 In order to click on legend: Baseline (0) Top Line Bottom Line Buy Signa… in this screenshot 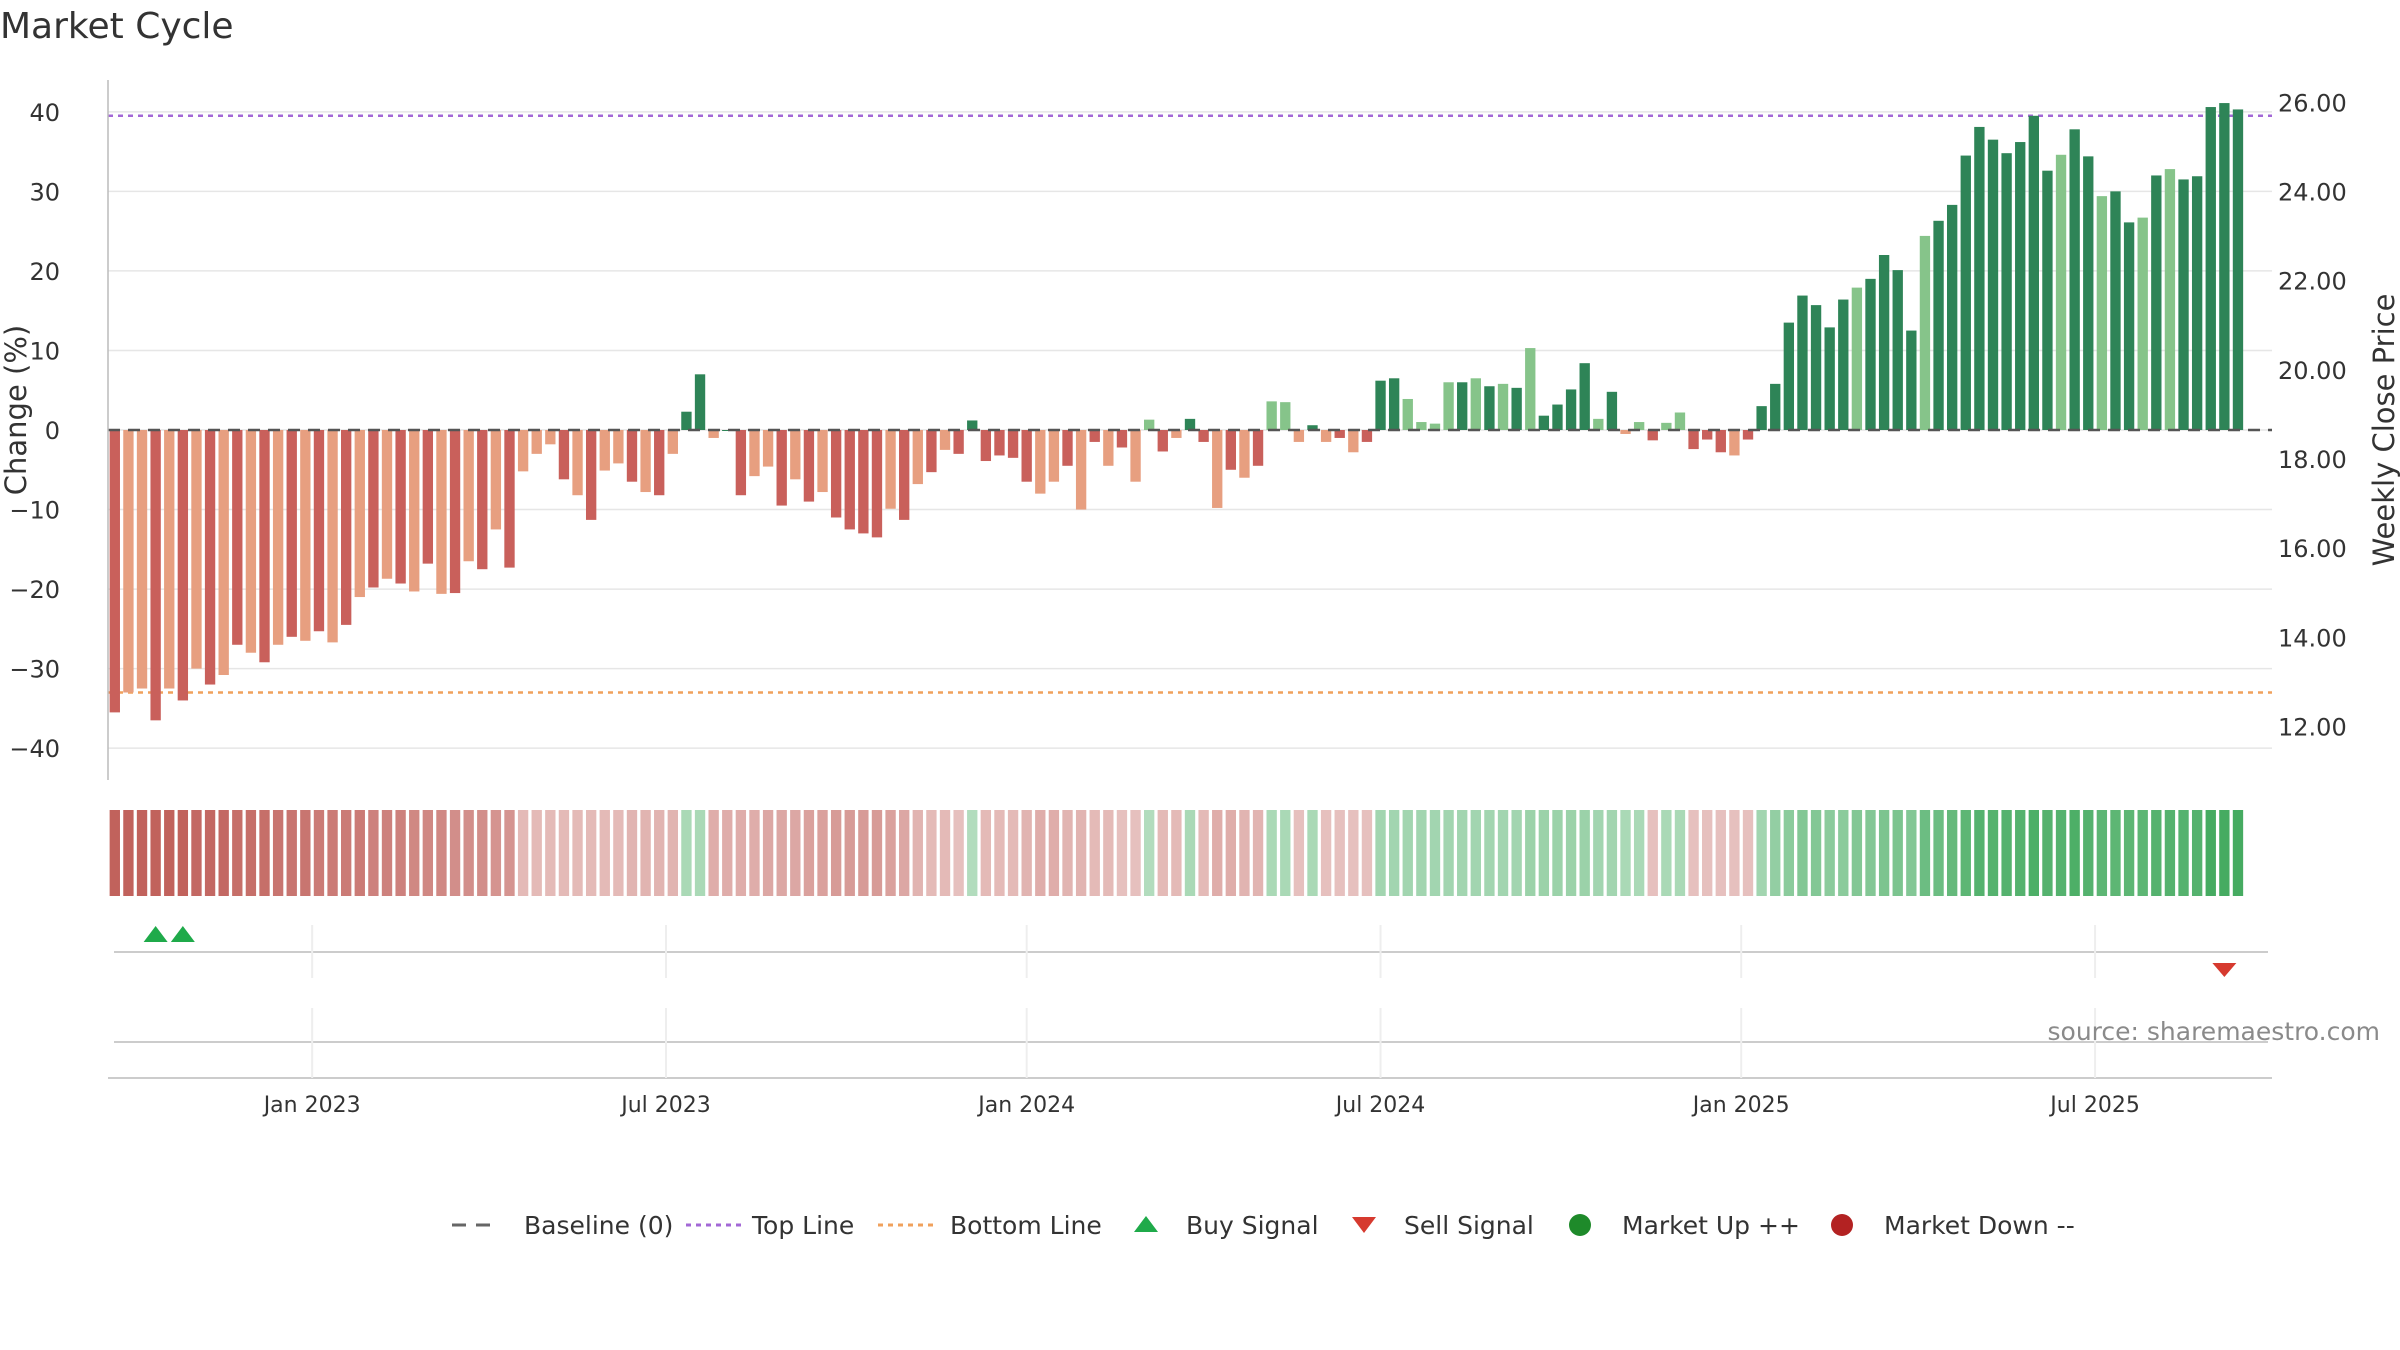, I will do `click(1263, 1225)`.